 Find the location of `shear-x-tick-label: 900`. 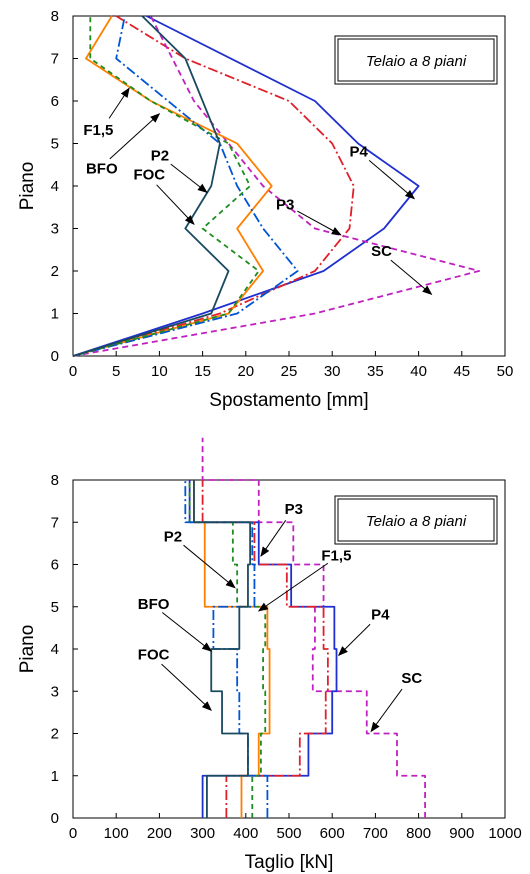

shear-x-tick-label: 900 is located at coordinates (461, 833).